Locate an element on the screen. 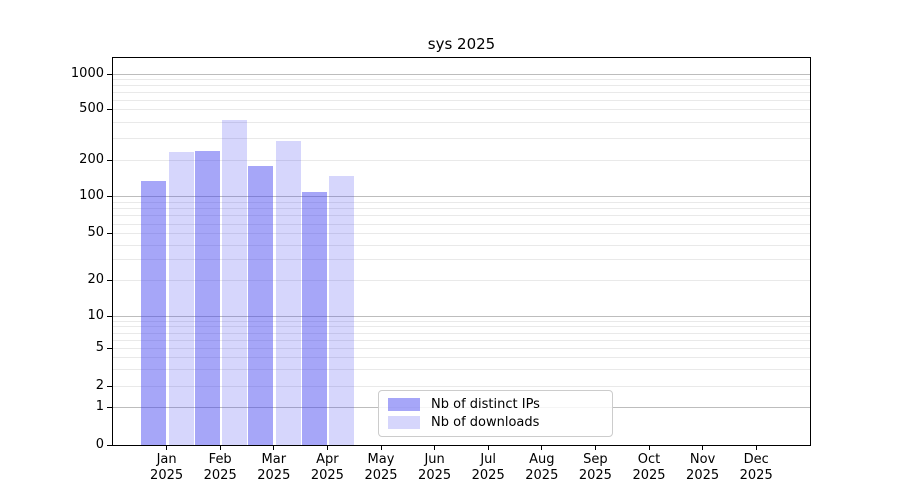 The image size is (900, 500). x-tick-label-month: Feb is located at coordinates (220, 459).